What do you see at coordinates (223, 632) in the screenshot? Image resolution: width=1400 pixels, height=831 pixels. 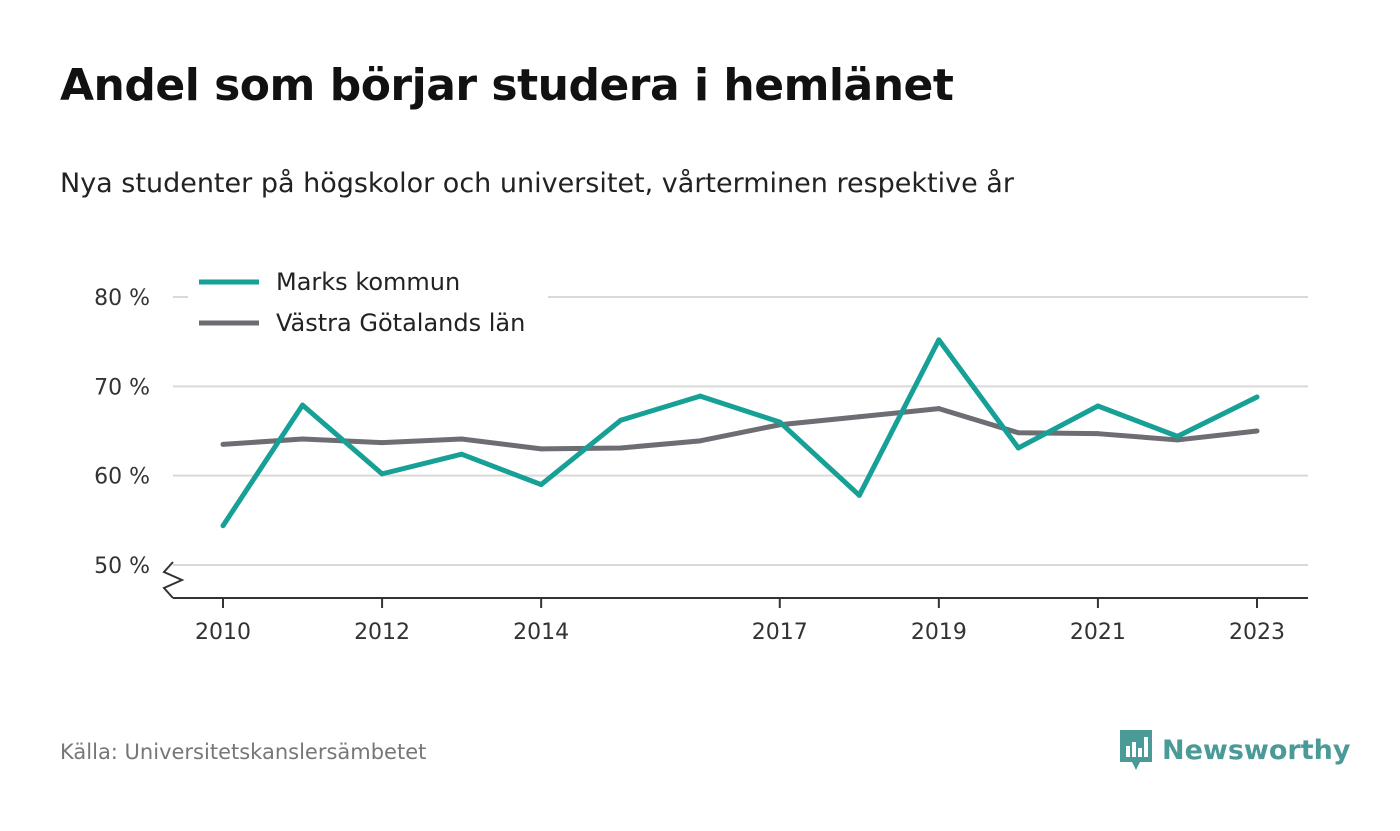 I see `x-tick-label: 2010` at bounding box center [223, 632].